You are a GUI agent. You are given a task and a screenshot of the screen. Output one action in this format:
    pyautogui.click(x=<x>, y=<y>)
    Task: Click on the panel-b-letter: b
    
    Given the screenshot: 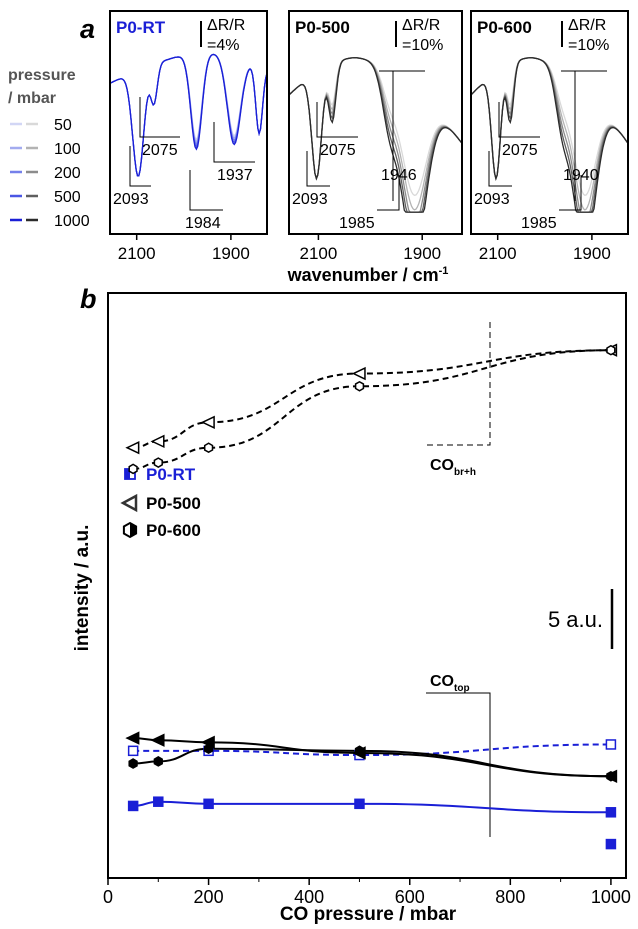 What is the action you would take?
    pyautogui.click(x=88, y=299)
    